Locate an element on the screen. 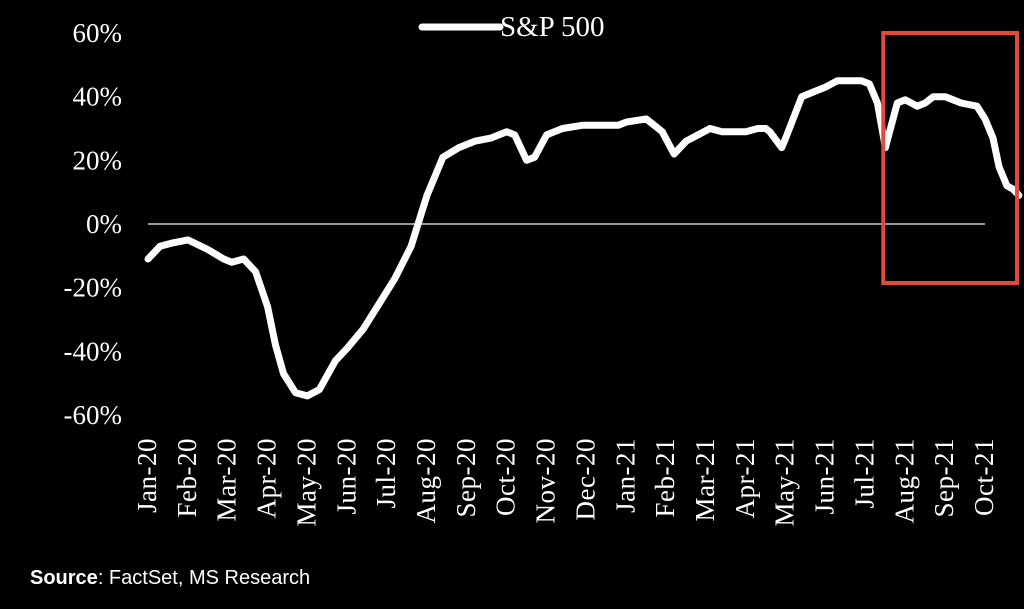  y-tick-label: 20% is located at coordinates (98, 160).